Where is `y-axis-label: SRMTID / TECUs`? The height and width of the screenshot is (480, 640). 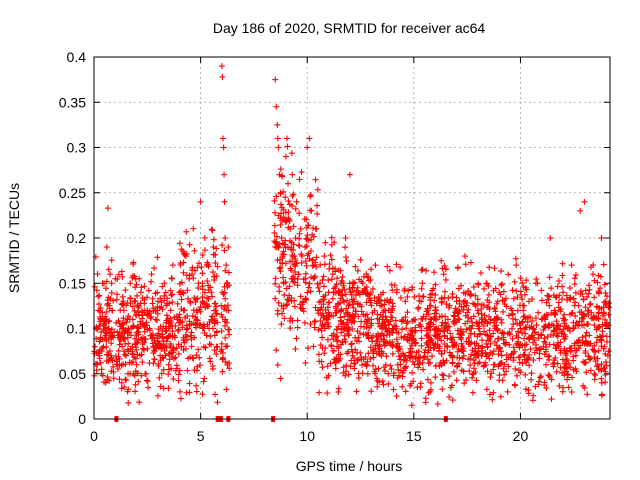 y-axis-label: SRMTID / TECUs is located at coordinates (14, 238).